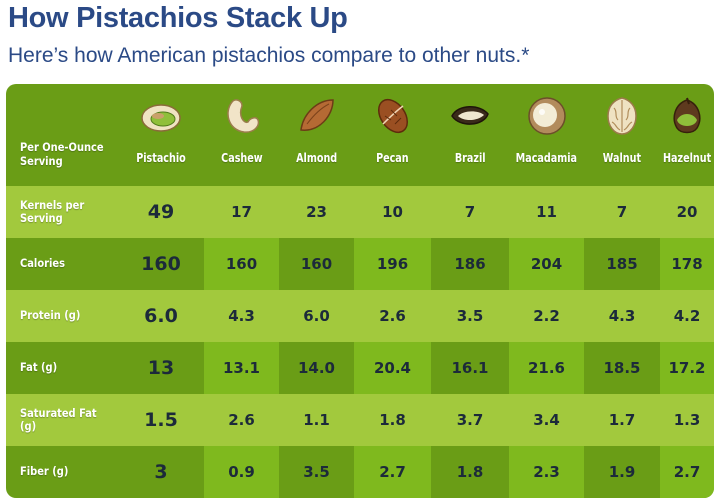 Image resolution: width=720 pixels, height=504 pixels. I want to click on column-header-label: Pistachio, so click(161, 158).